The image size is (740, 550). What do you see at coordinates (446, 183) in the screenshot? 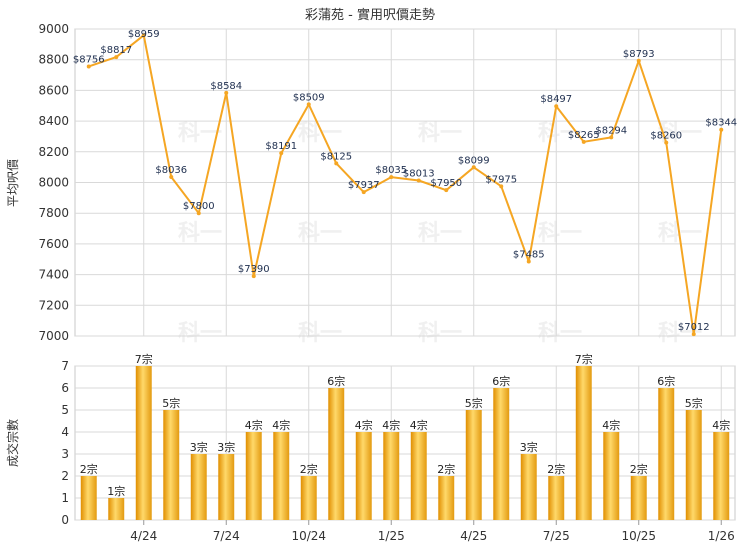
I see `price-data-label: $7950` at bounding box center [446, 183].